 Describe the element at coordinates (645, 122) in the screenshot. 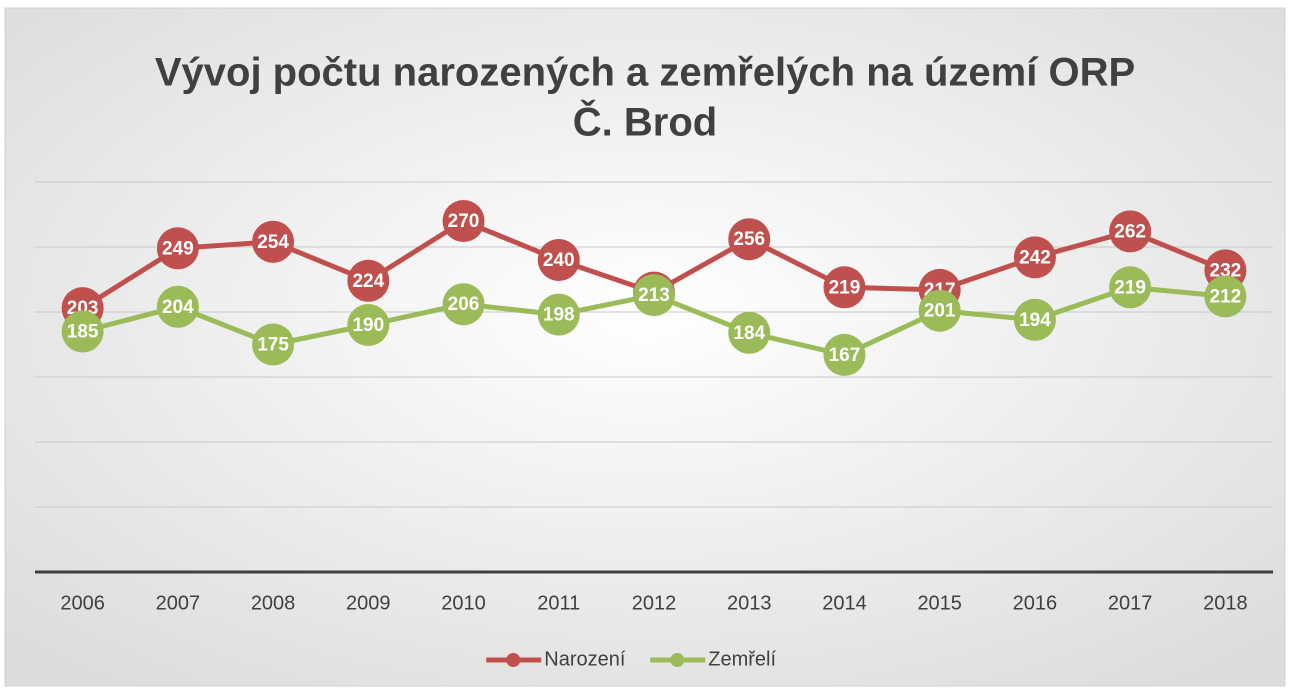

I see `chart-title: Č. Brod` at that location.